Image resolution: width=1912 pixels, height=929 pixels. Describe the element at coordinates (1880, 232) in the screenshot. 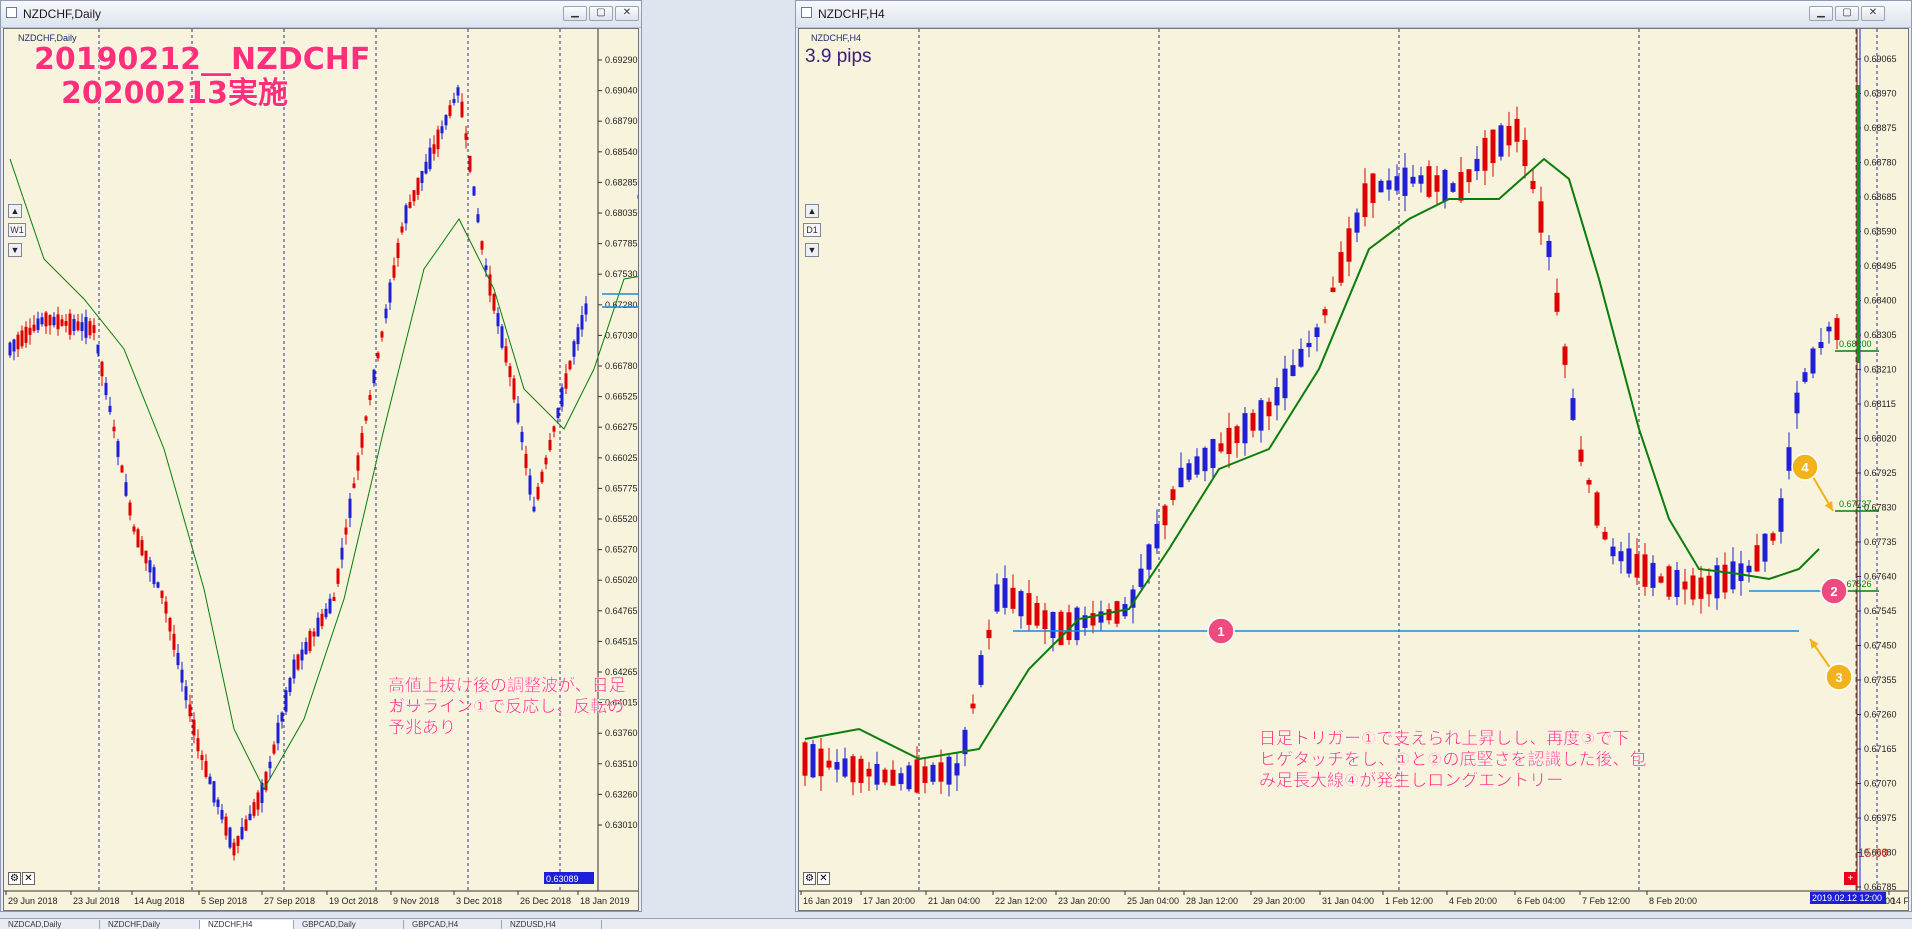

I see `price-tick-label: 0.68590` at that location.